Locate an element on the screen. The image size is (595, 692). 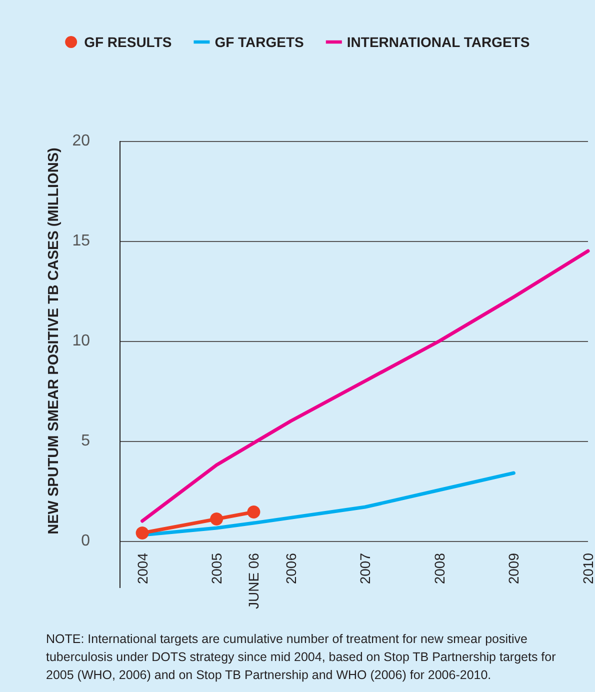
x-tick-label: 2005 is located at coordinates (216, 568).